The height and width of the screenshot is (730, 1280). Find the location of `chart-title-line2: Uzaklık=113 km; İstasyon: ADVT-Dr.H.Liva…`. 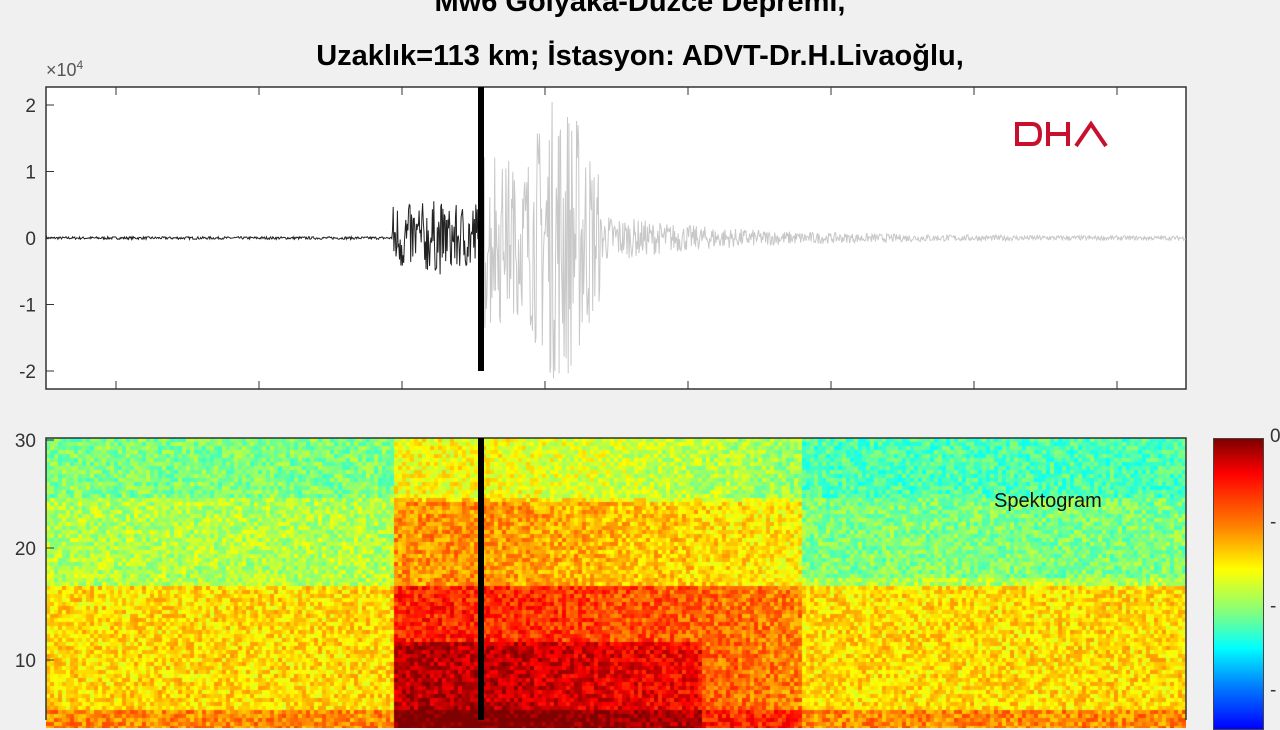

chart-title-line2: Uzaklık=113 km; İstasyon: ADVT-Dr.H.Liva… is located at coordinates (640, 56).